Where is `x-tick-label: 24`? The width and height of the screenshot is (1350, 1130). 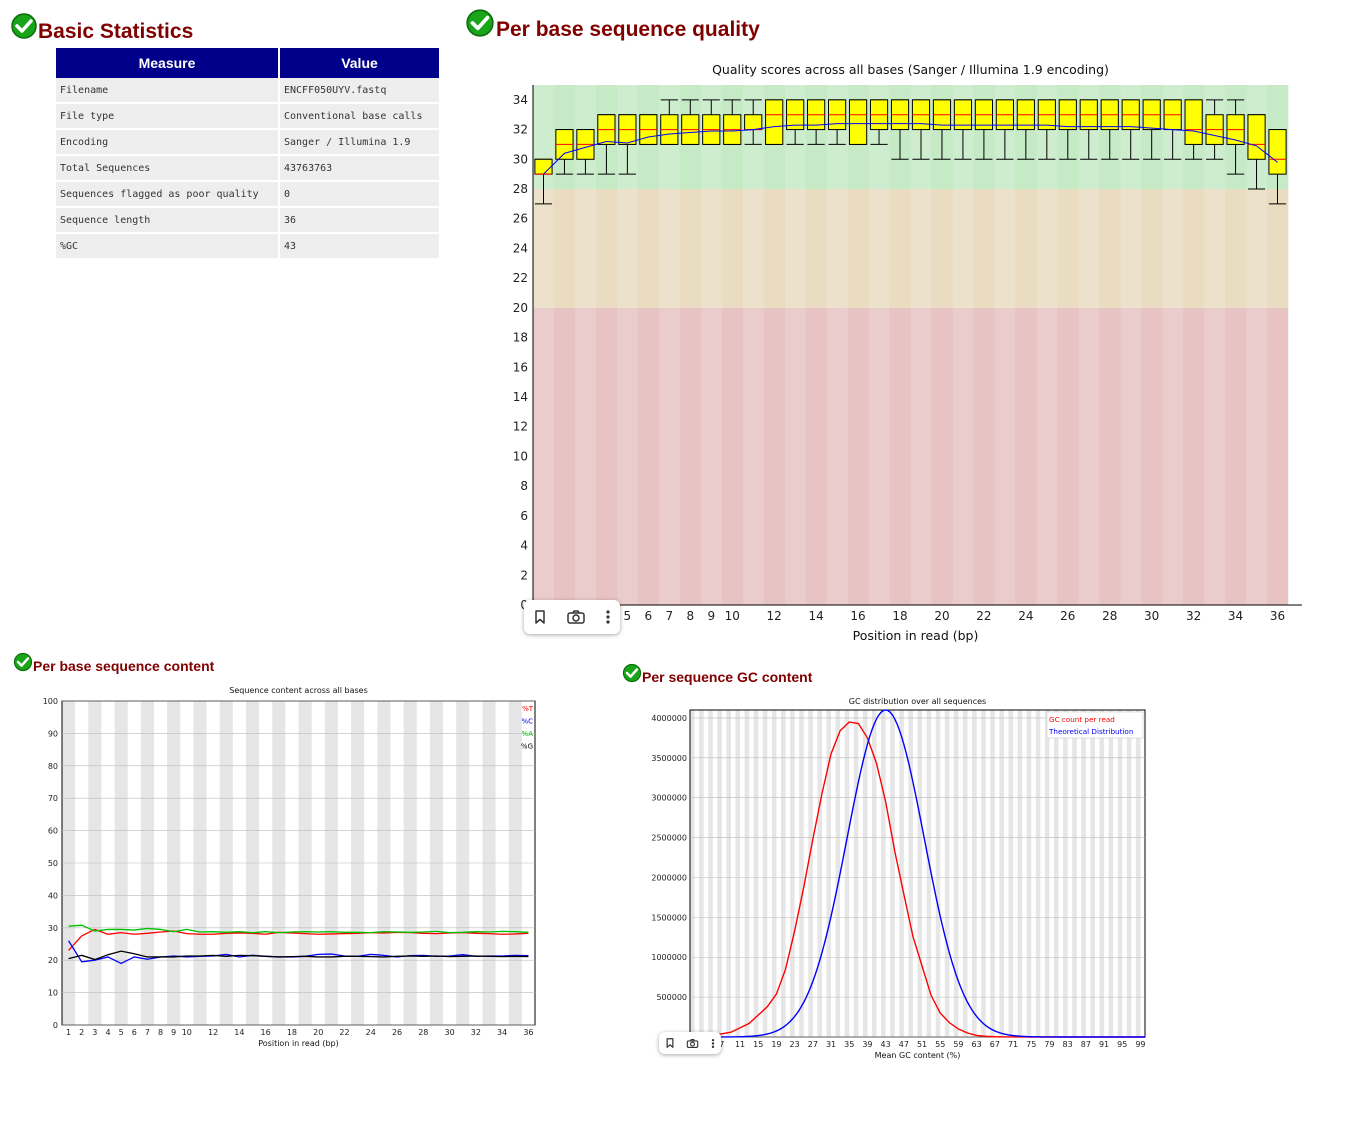
x-tick-label: 24 is located at coordinates (1025, 616).